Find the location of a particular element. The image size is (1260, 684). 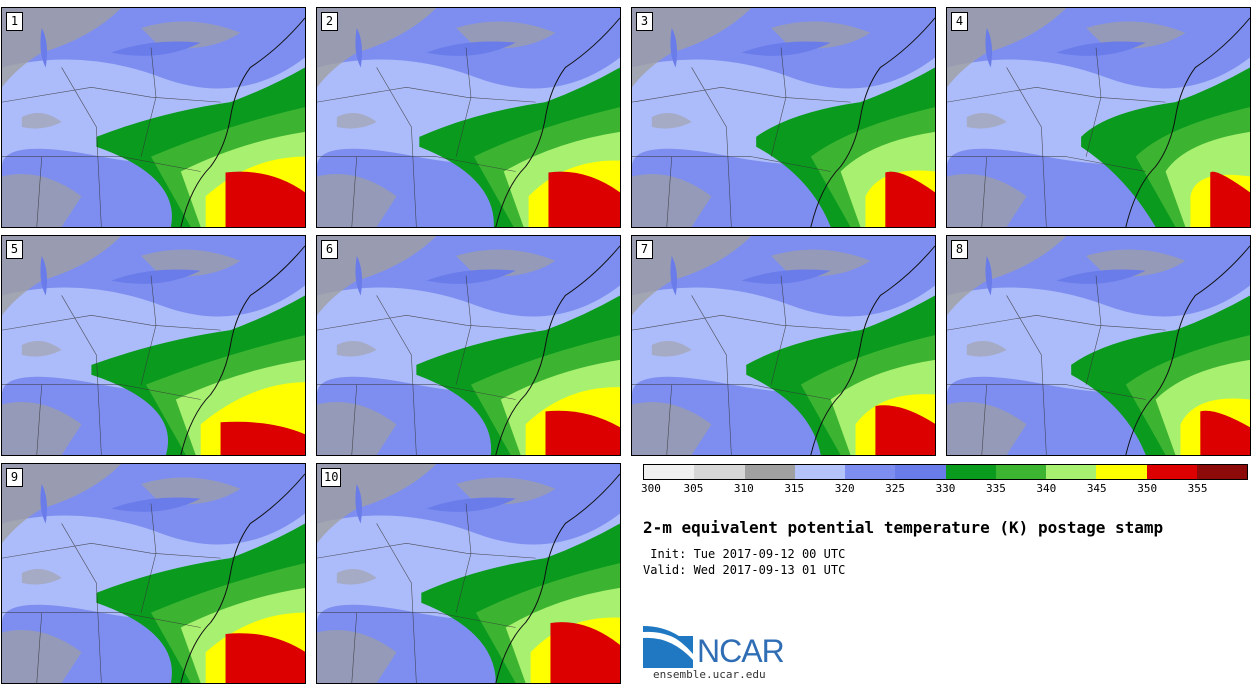

panel-label: 3 is located at coordinates (644, 21).